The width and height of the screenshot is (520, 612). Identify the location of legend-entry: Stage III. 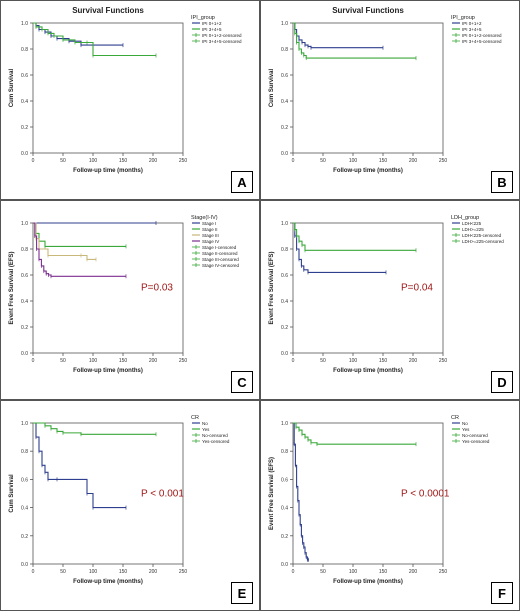
(210, 235).